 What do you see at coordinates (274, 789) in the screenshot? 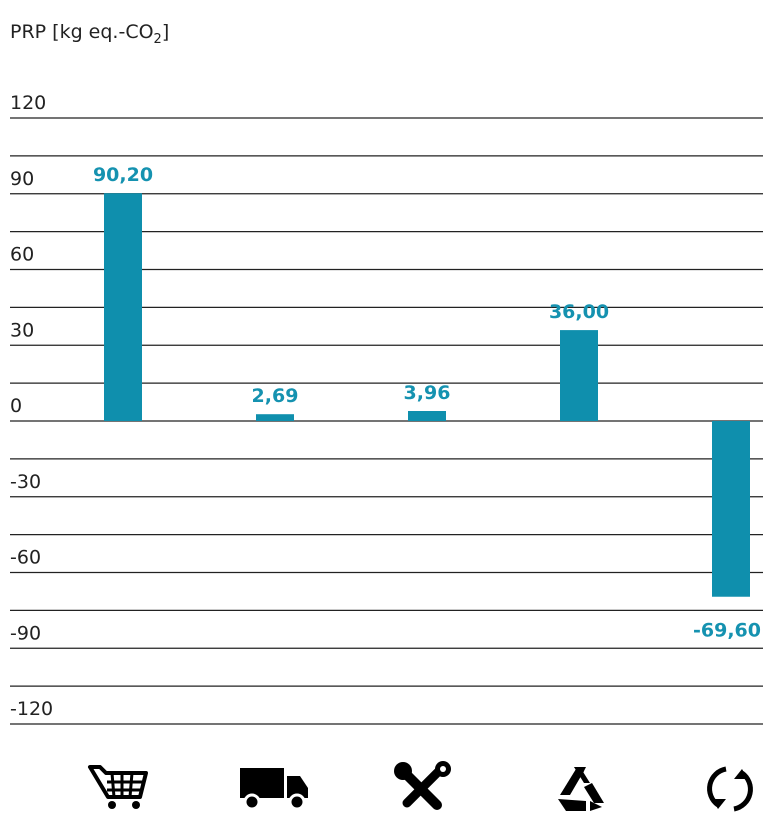
I see `truck-icon` at bounding box center [274, 789].